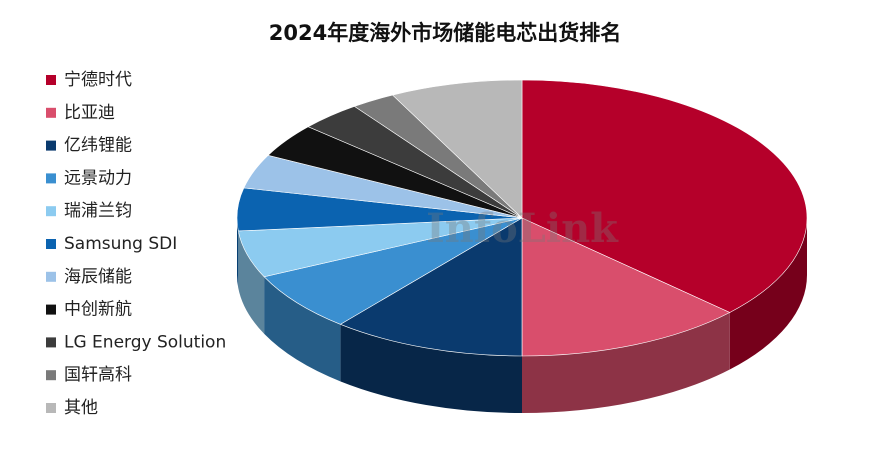  I want to click on legend-label: 亿纬锂能, so click(98, 146).